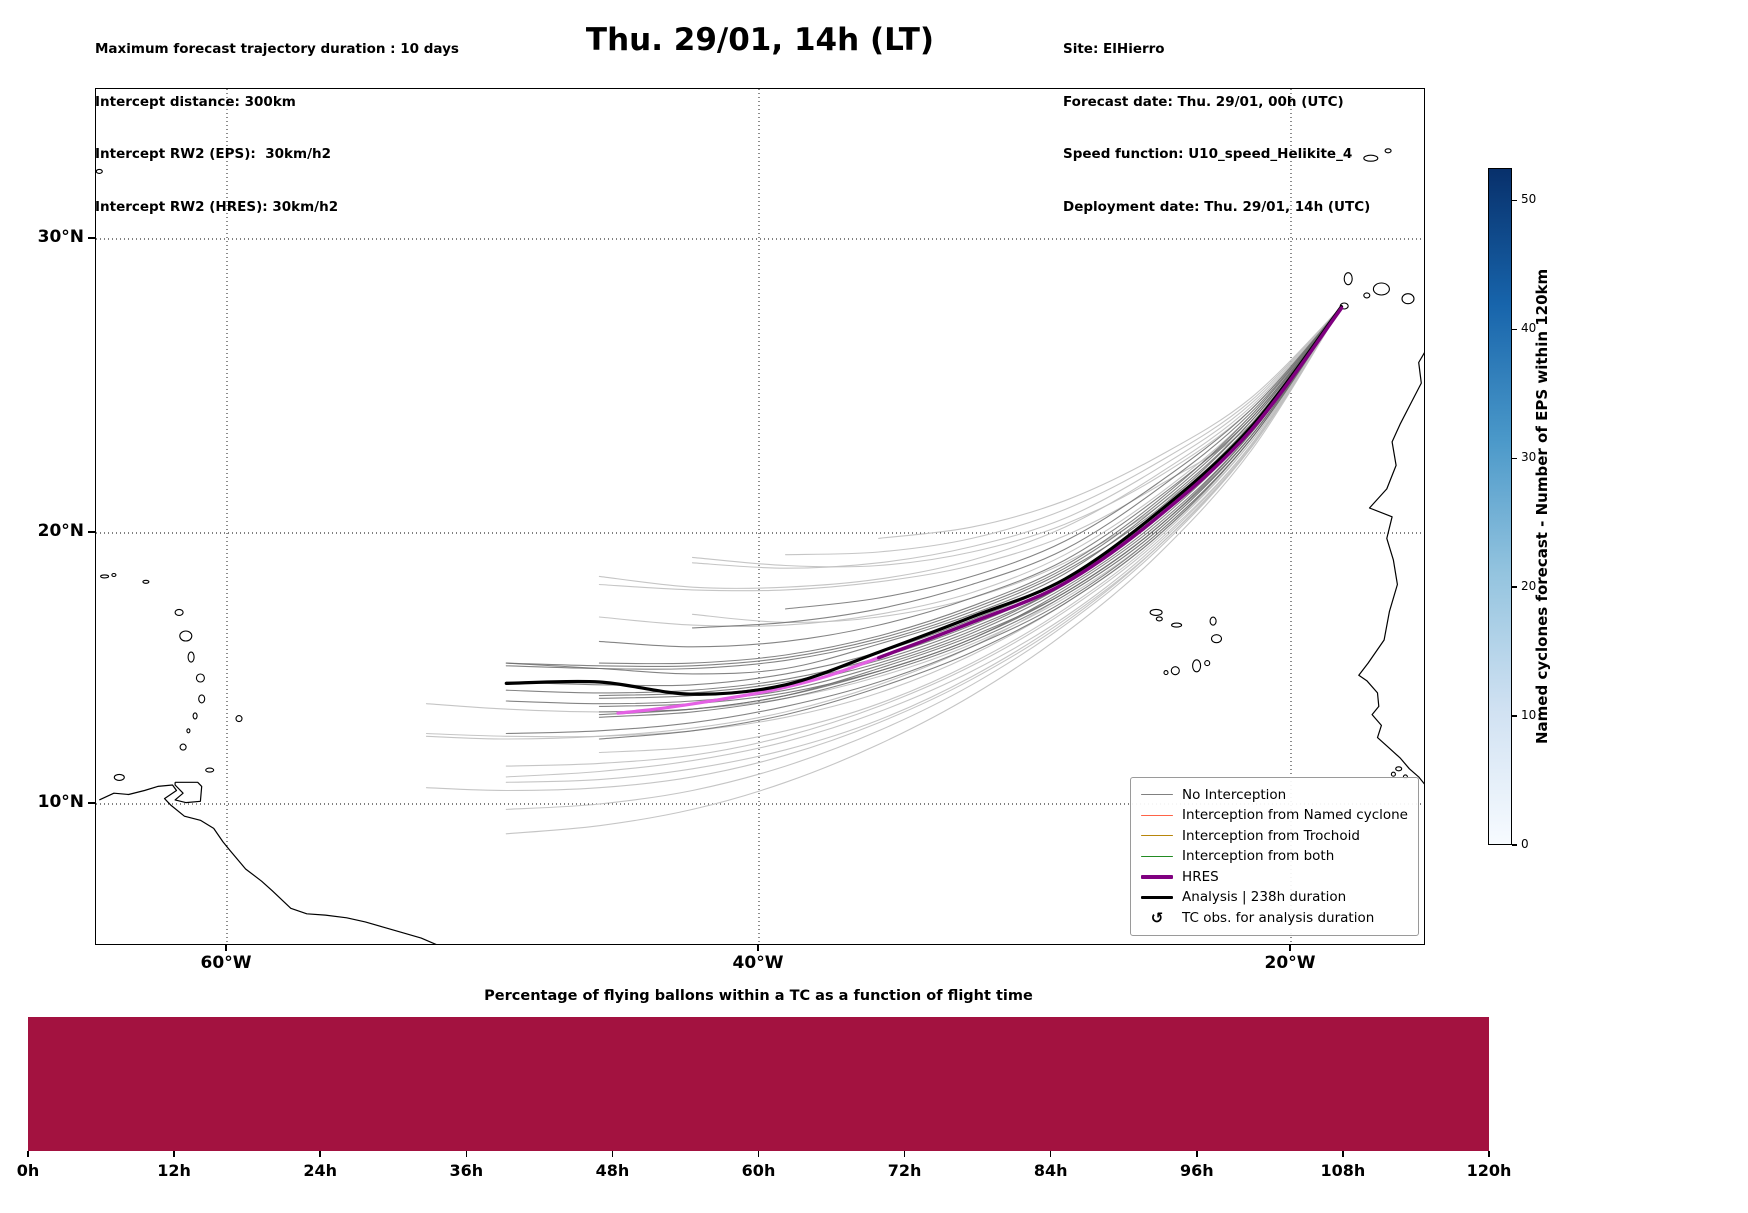 The width and height of the screenshot is (1748, 1213). I want to click on figure-title: Thu. 29/01, 14h (LT), so click(760, 40).